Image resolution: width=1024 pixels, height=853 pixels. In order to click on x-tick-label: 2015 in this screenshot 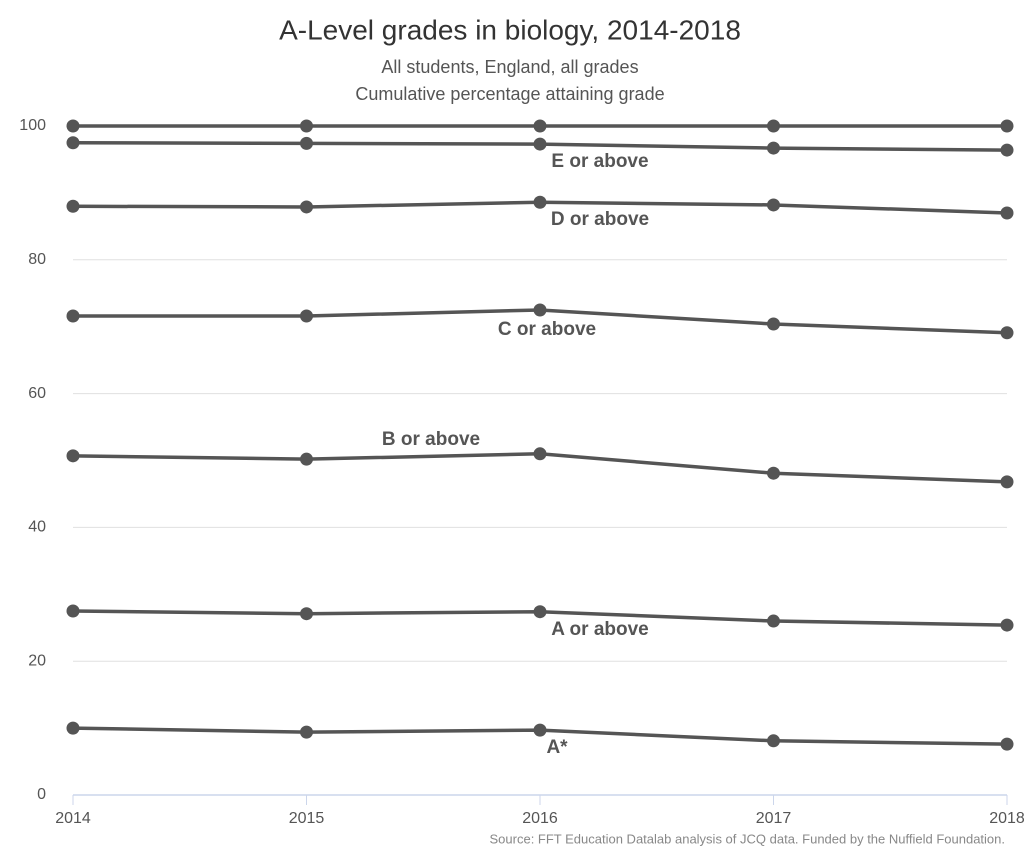, I will do `click(307, 818)`.